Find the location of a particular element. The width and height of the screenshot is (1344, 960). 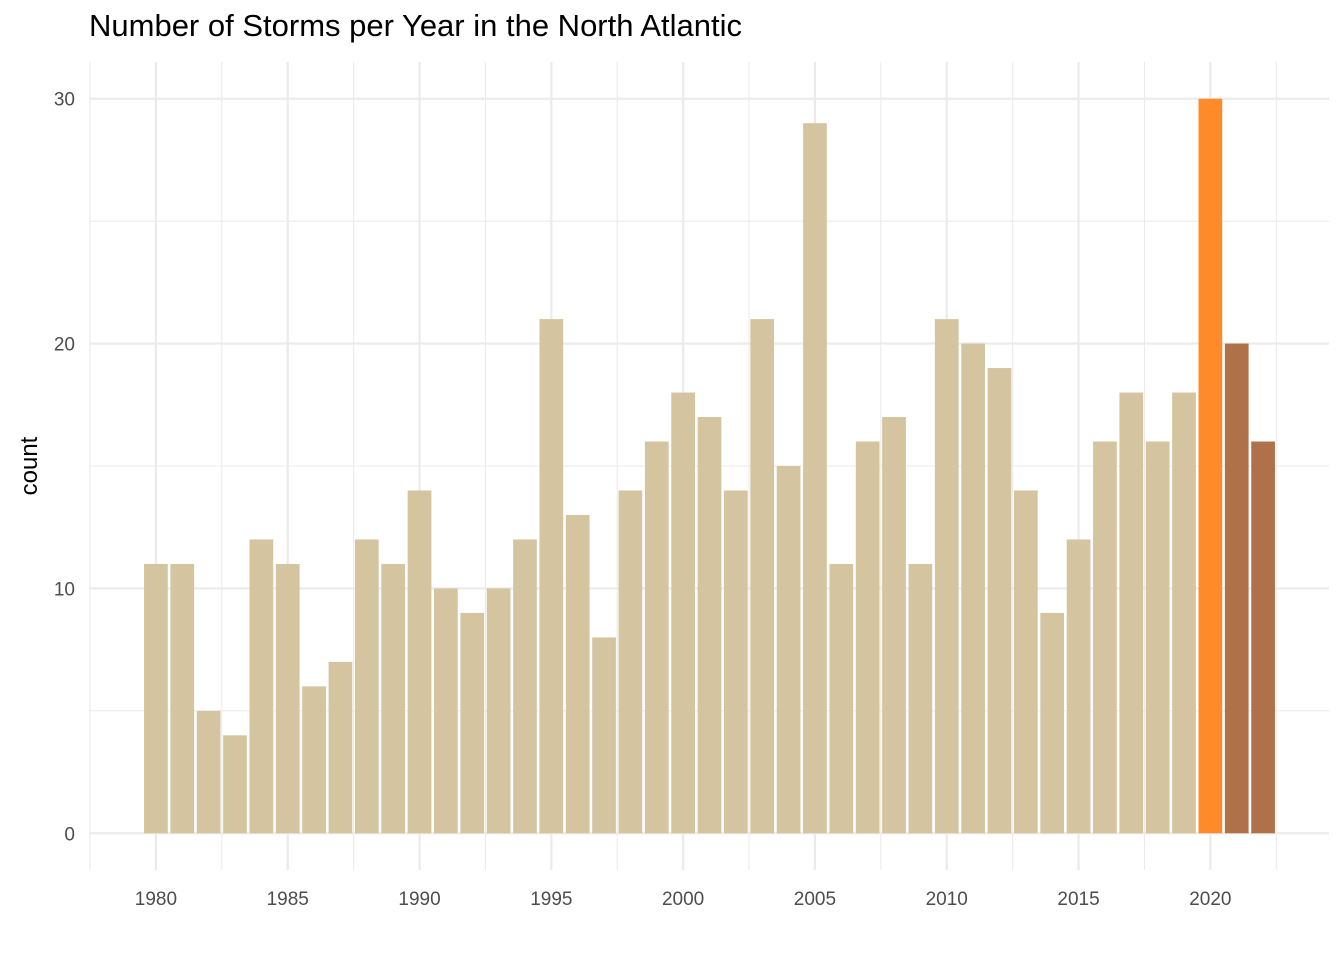

bar-1994 is located at coordinates (525, 686).